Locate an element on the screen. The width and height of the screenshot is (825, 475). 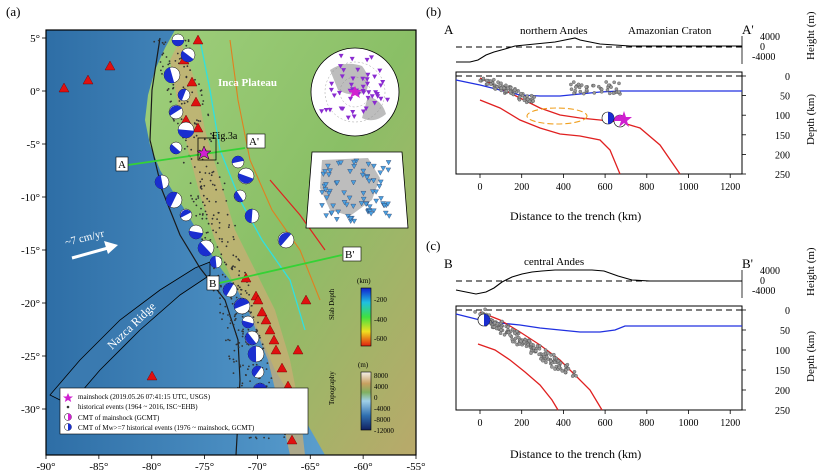
distance-tick-label: 600 is located at coordinates (605, 187).